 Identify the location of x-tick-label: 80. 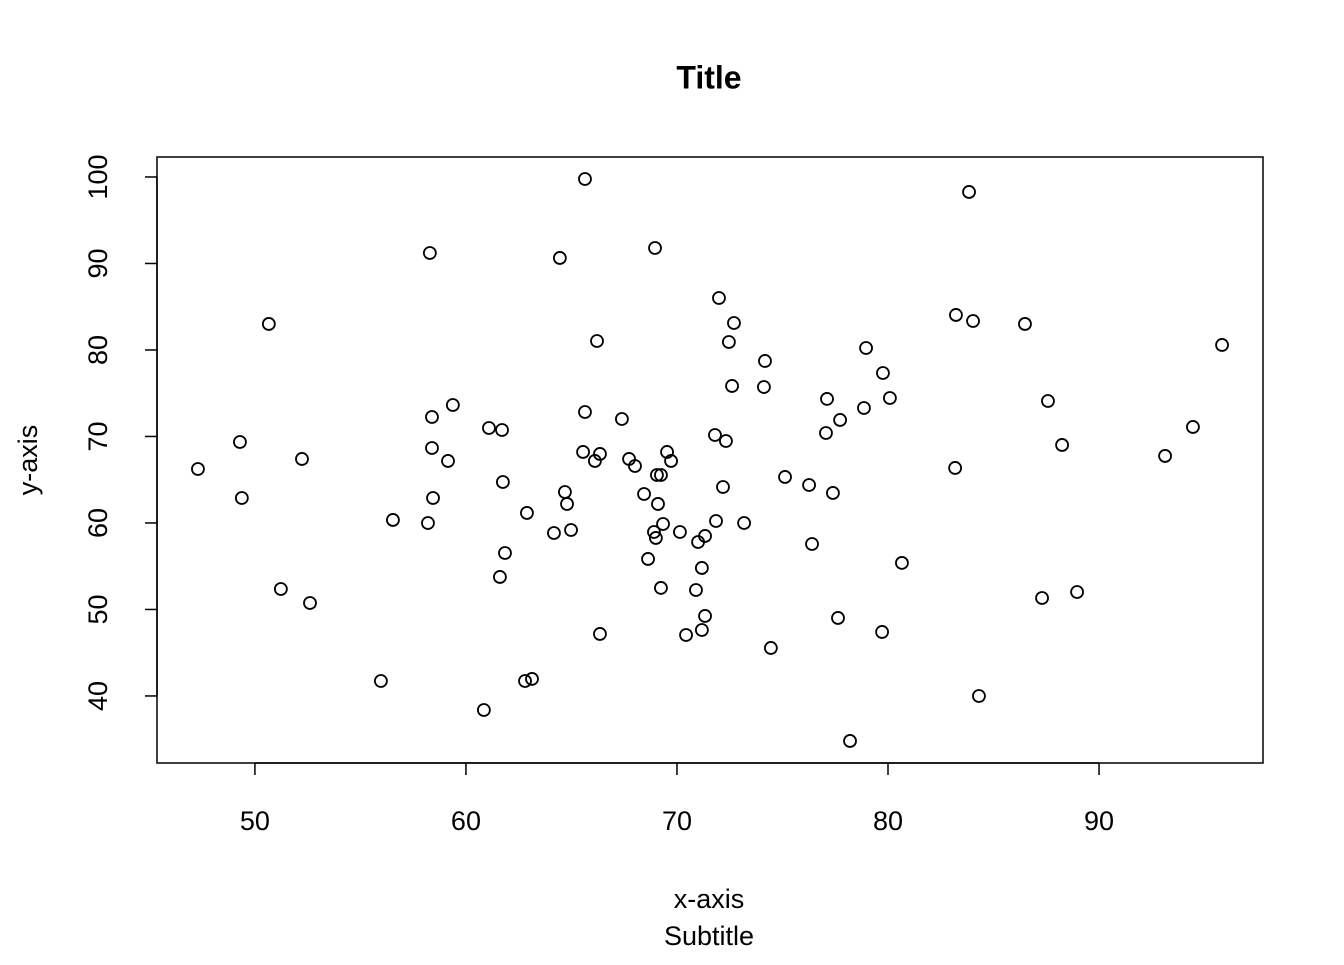
(888, 821).